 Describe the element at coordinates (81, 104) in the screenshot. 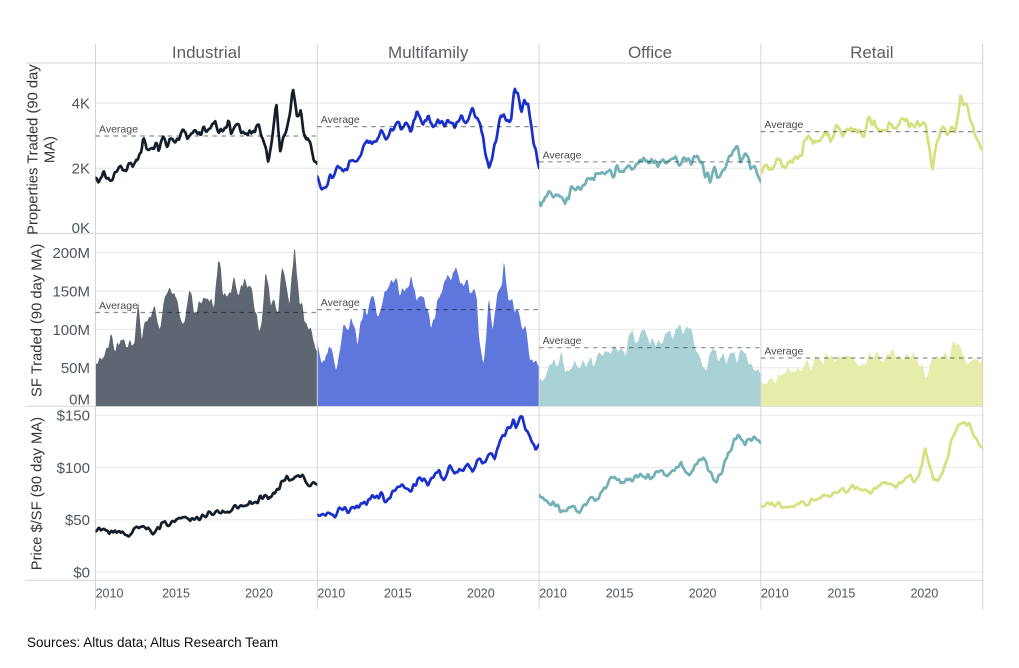

I see `svg-text: 4K` at that location.